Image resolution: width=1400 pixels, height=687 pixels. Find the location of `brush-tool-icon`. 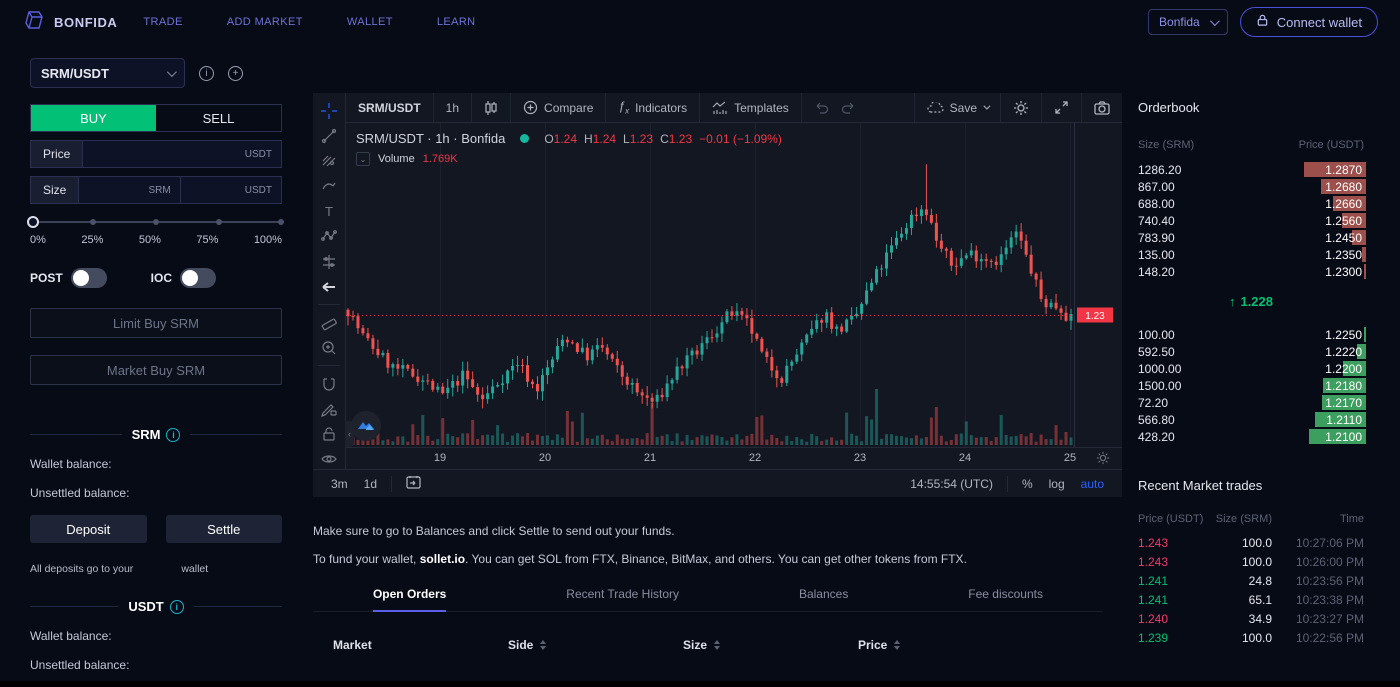

brush-tool-icon is located at coordinates (329, 185).